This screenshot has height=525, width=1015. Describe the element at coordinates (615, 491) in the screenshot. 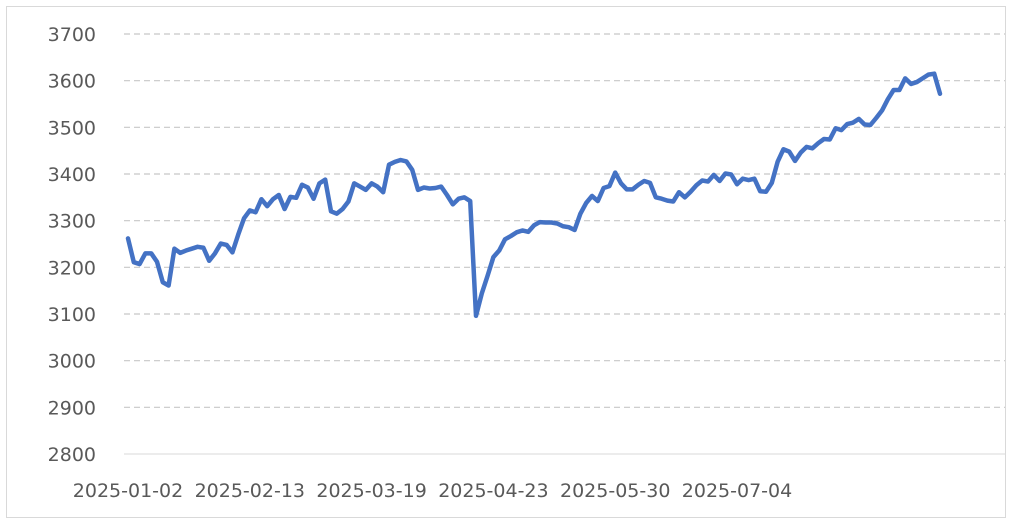

I see `x-tick-label: 2025-05-30` at that location.